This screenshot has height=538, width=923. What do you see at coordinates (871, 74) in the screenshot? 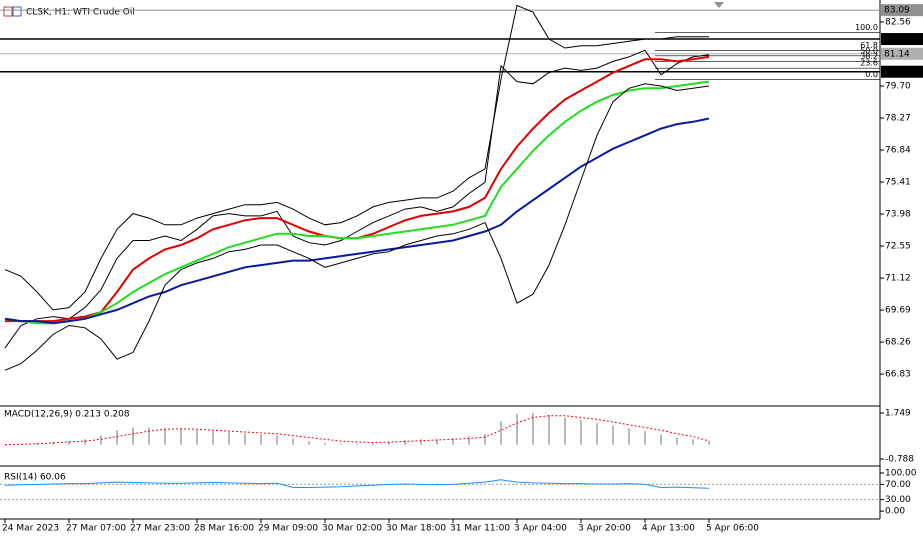
I see `fibo-label: 0.0` at bounding box center [871, 74].